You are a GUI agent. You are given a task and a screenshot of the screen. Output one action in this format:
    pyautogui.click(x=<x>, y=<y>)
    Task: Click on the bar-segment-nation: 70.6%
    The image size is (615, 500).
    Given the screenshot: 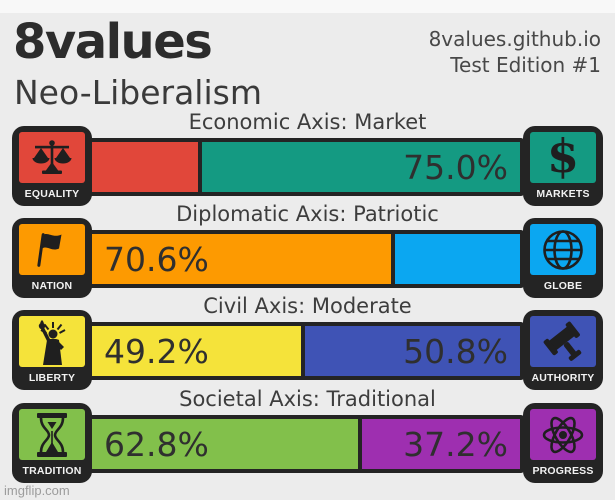 What is the action you would take?
    pyautogui.click(x=242, y=259)
    